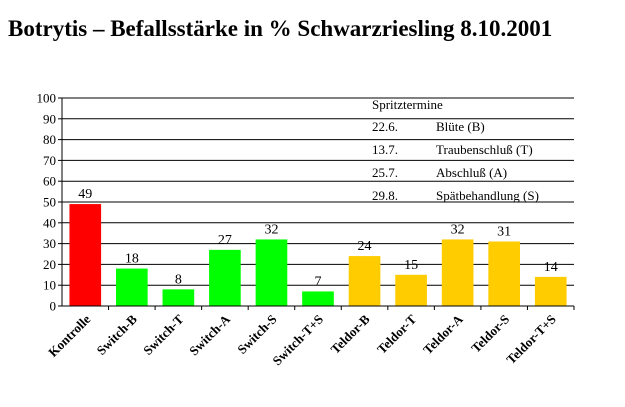 This screenshot has height=407, width=625. What do you see at coordinates (53, 306) in the screenshot?
I see `y-tick-label: 0` at bounding box center [53, 306].